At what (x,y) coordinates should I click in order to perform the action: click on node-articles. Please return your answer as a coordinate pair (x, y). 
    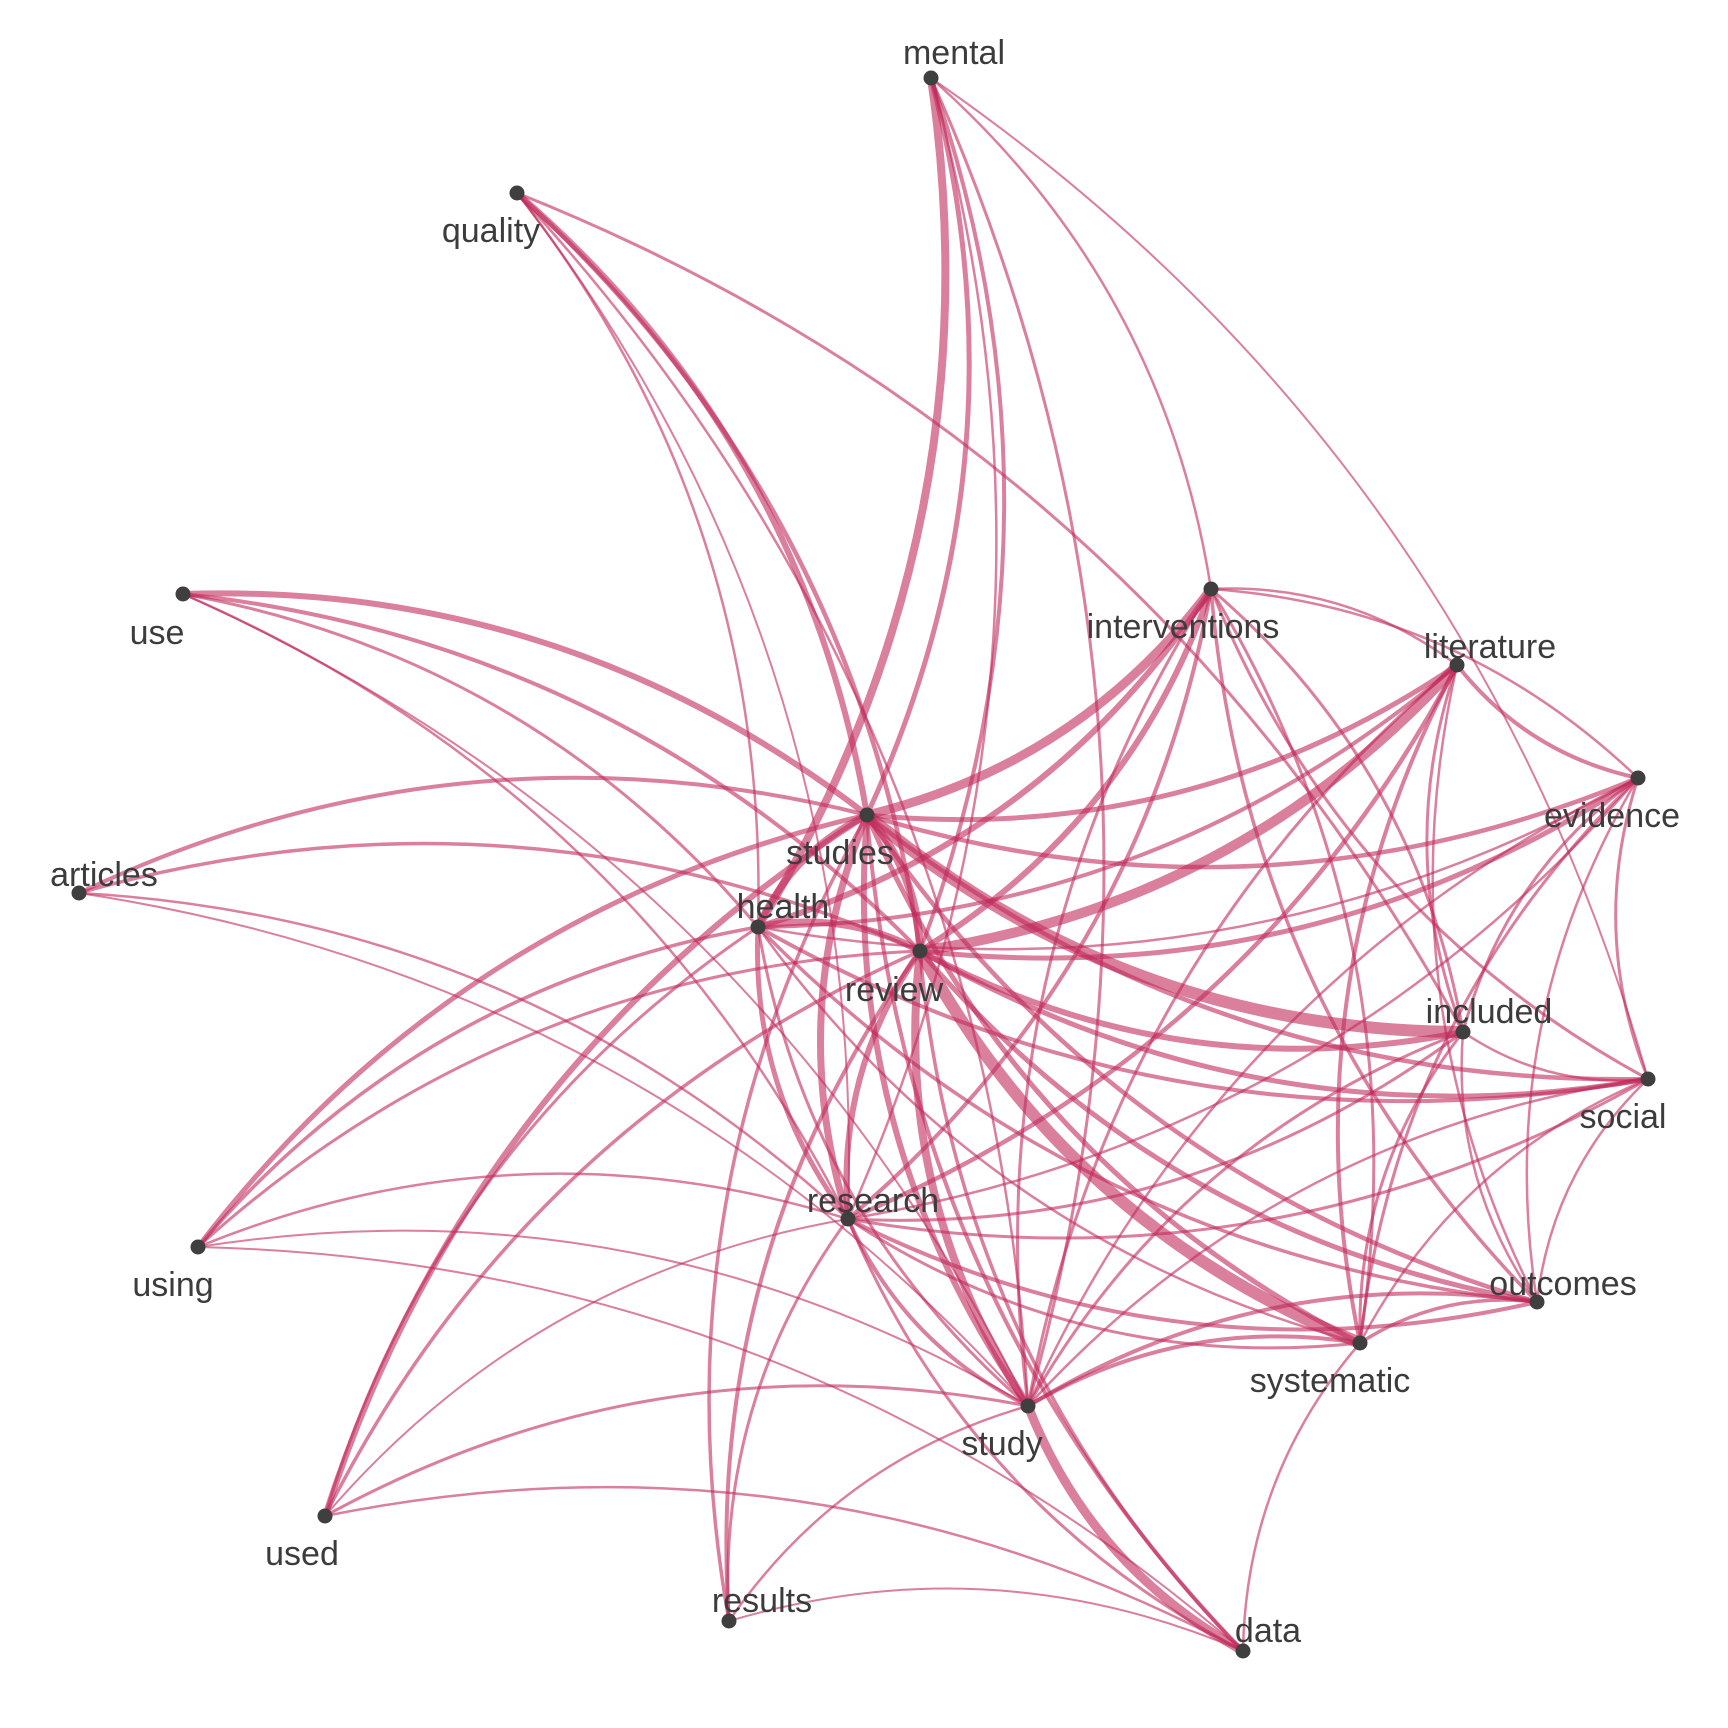
    Looking at the image, I should click on (79, 893).